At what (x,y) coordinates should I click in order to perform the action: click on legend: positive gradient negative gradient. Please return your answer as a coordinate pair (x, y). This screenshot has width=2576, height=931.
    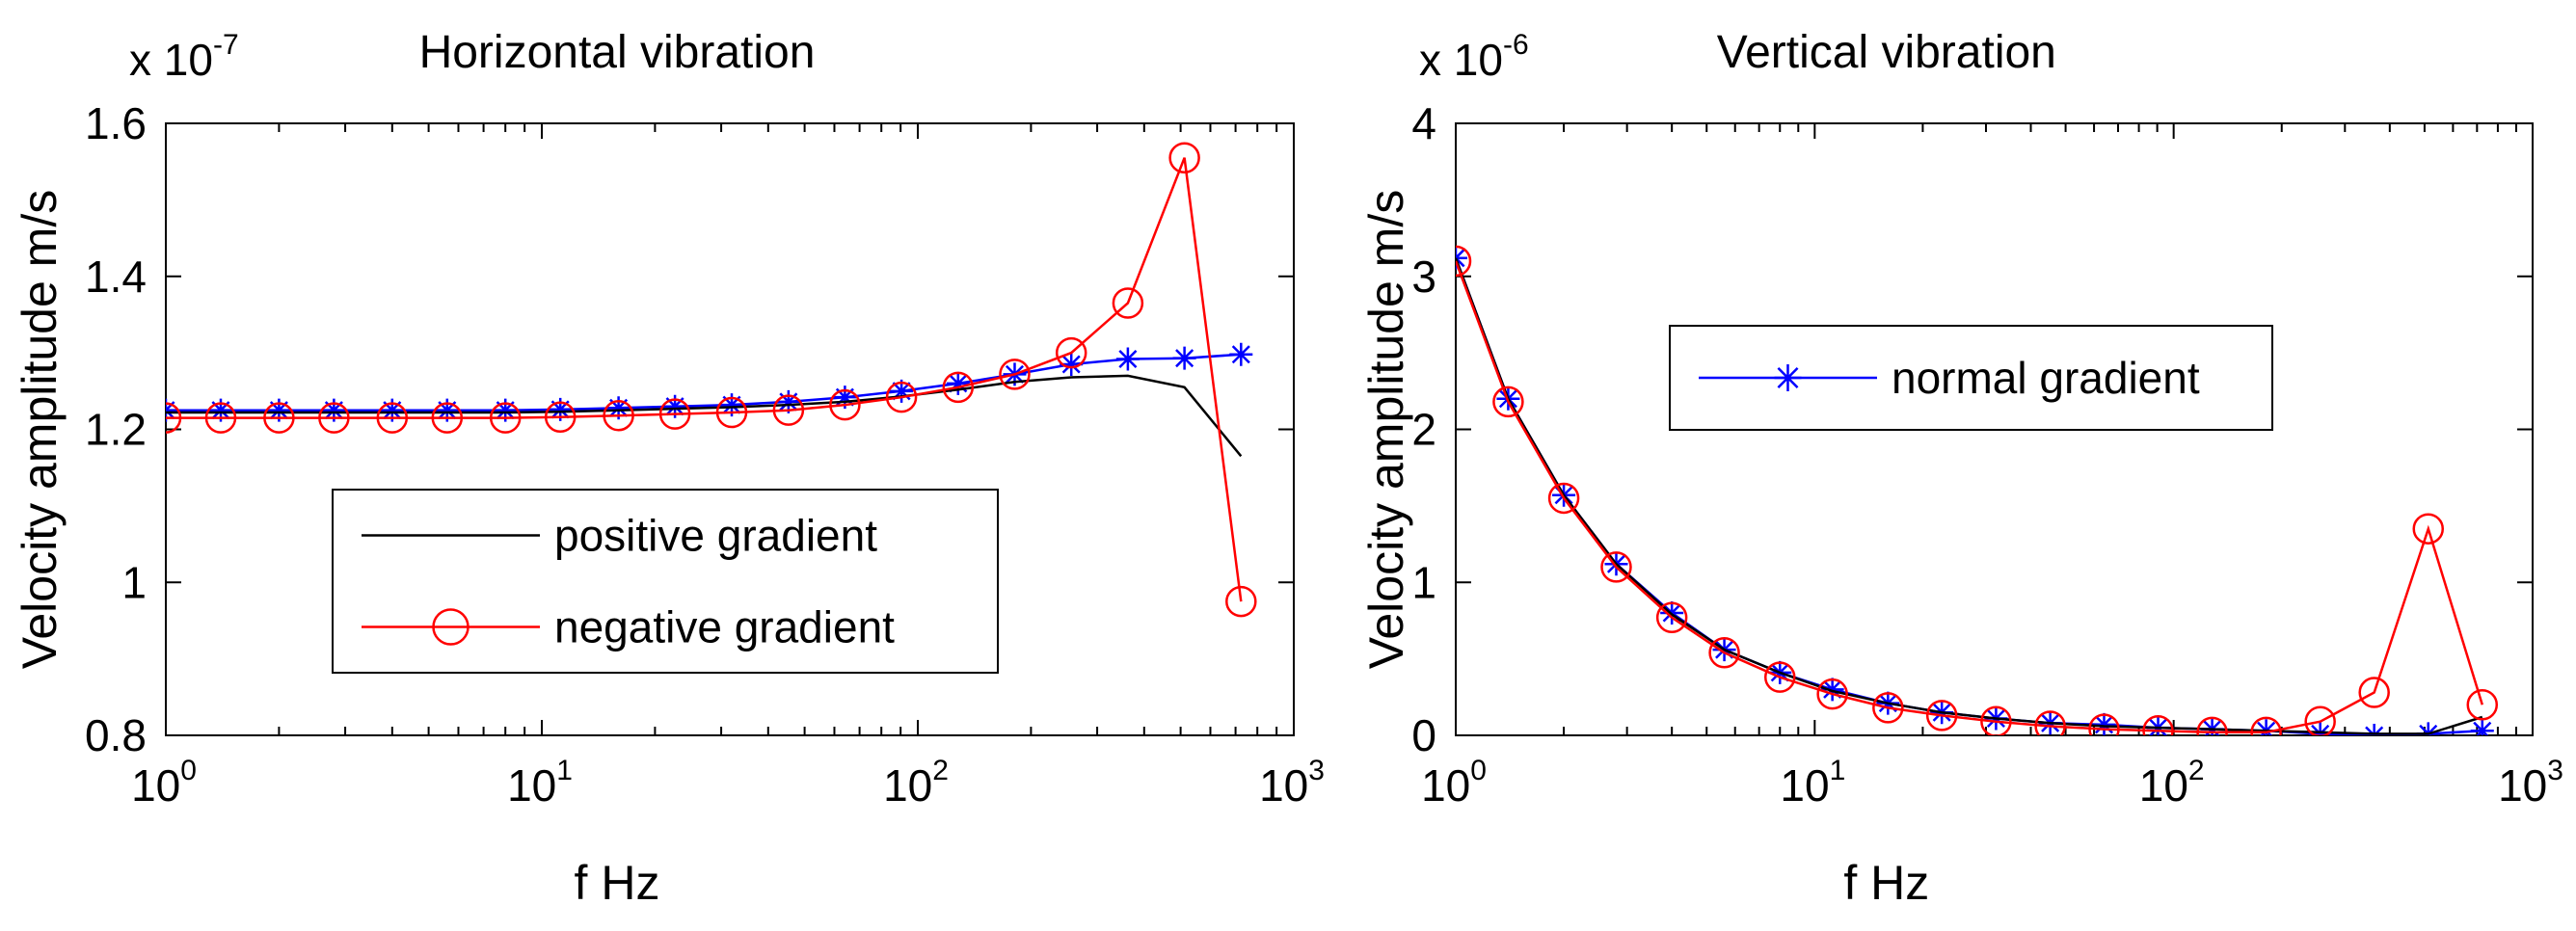
    Looking at the image, I should click on (666, 581).